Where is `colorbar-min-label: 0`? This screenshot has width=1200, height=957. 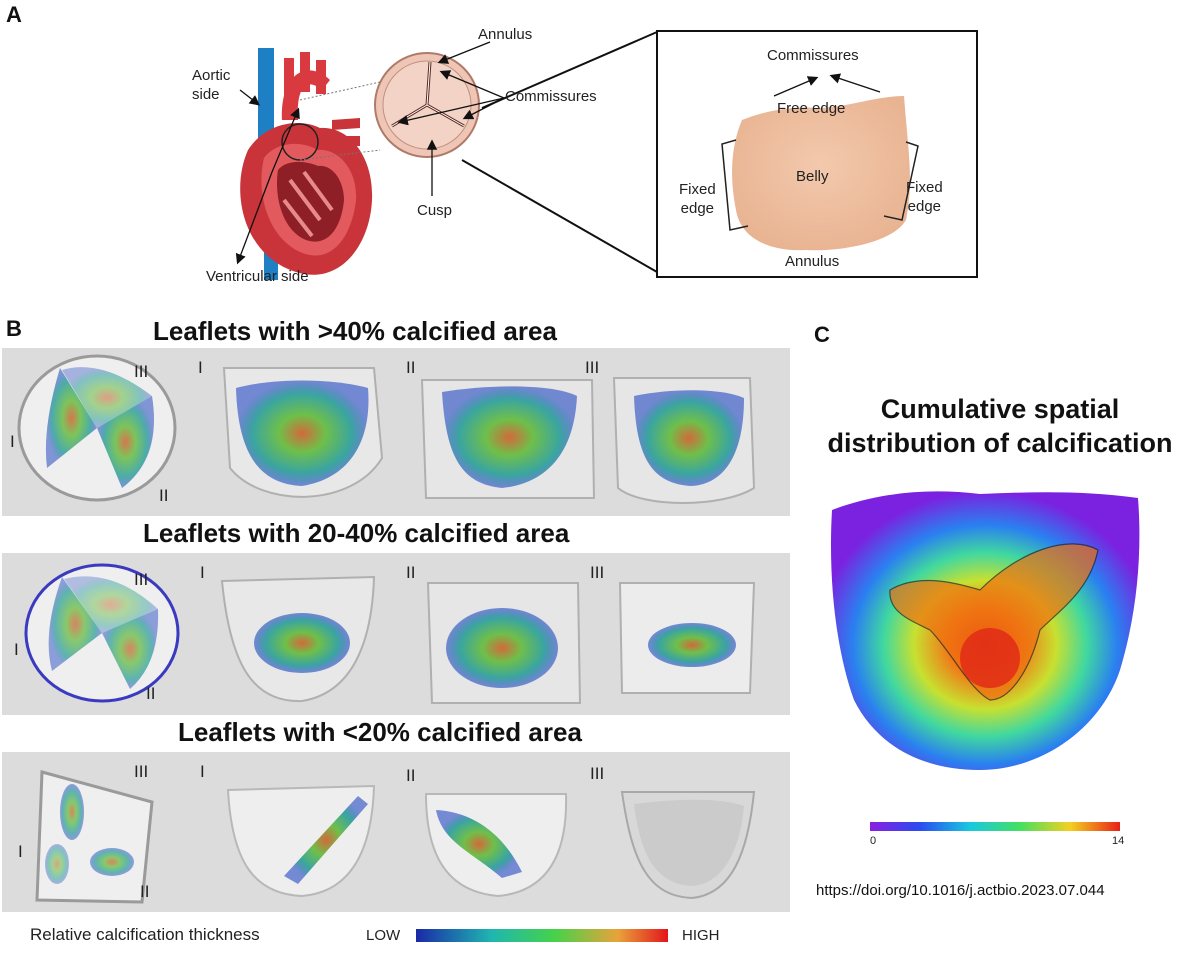 colorbar-min-label: 0 is located at coordinates (873, 841).